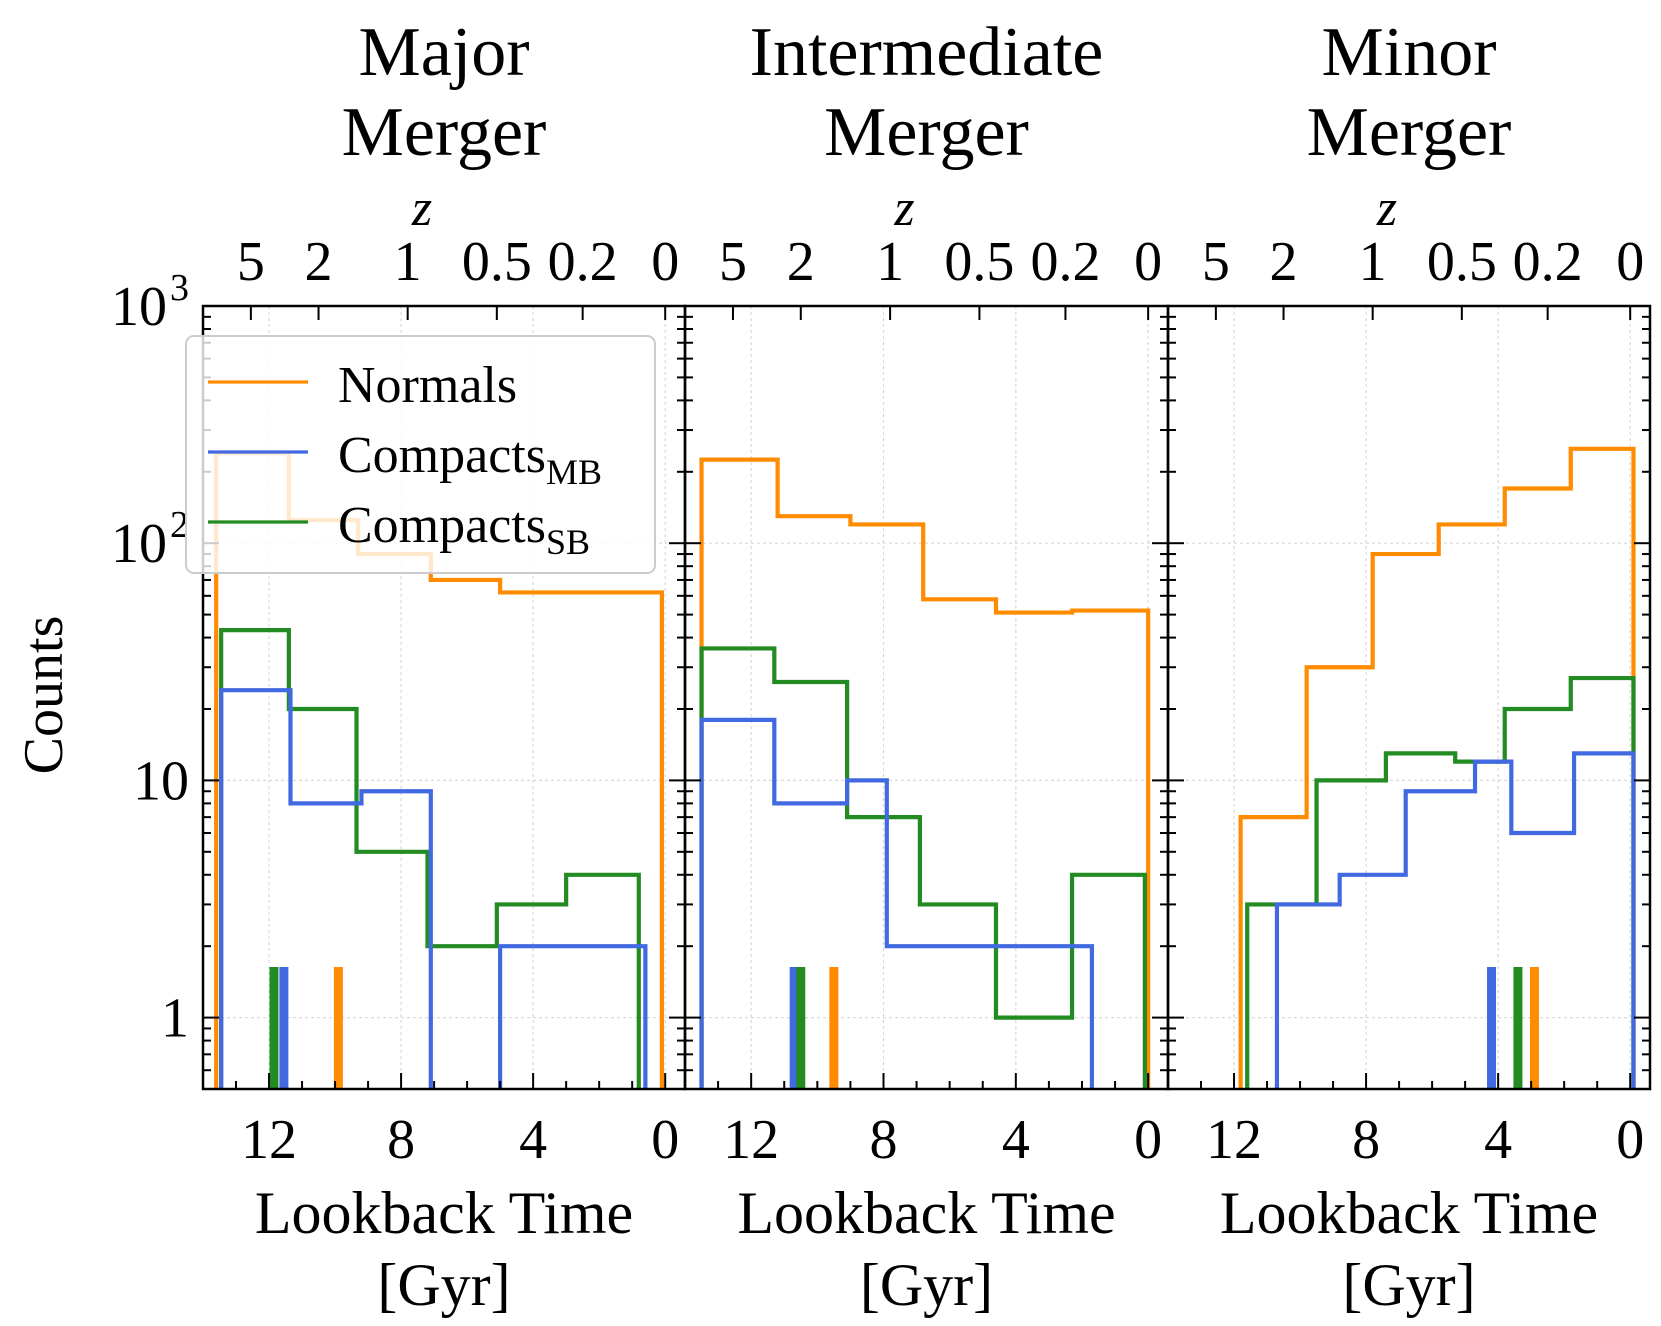 The height and width of the screenshot is (1326, 1661). I want to click on y-tick-exponent: 2, so click(179, 525).